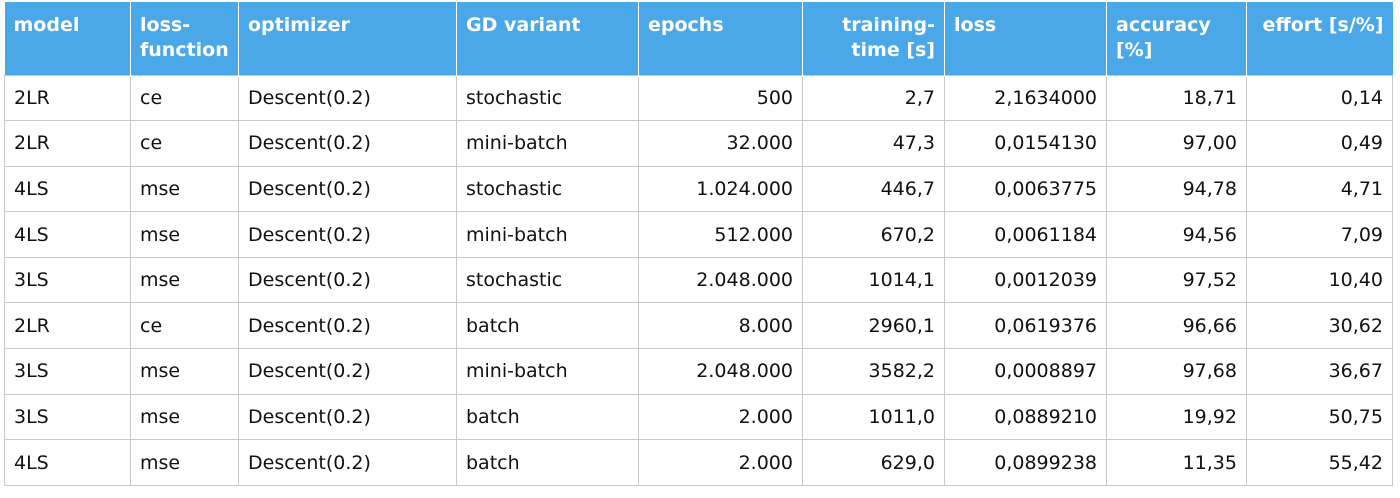 Image resolution: width=1400 pixels, height=498 pixels. What do you see at coordinates (1319, 98) in the screenshot?
I see `cell-effort: 0,14` at bounding box center [1319, 98].